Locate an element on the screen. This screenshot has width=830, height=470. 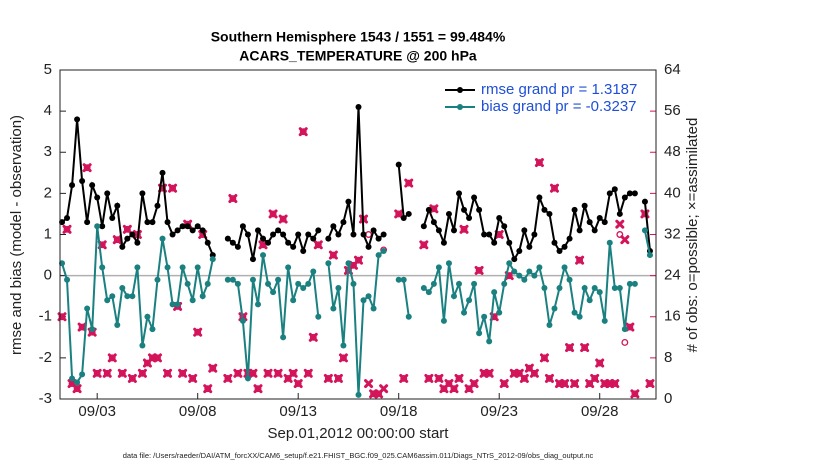
y-tick-label: -2 is located at coordinates (45, 357).